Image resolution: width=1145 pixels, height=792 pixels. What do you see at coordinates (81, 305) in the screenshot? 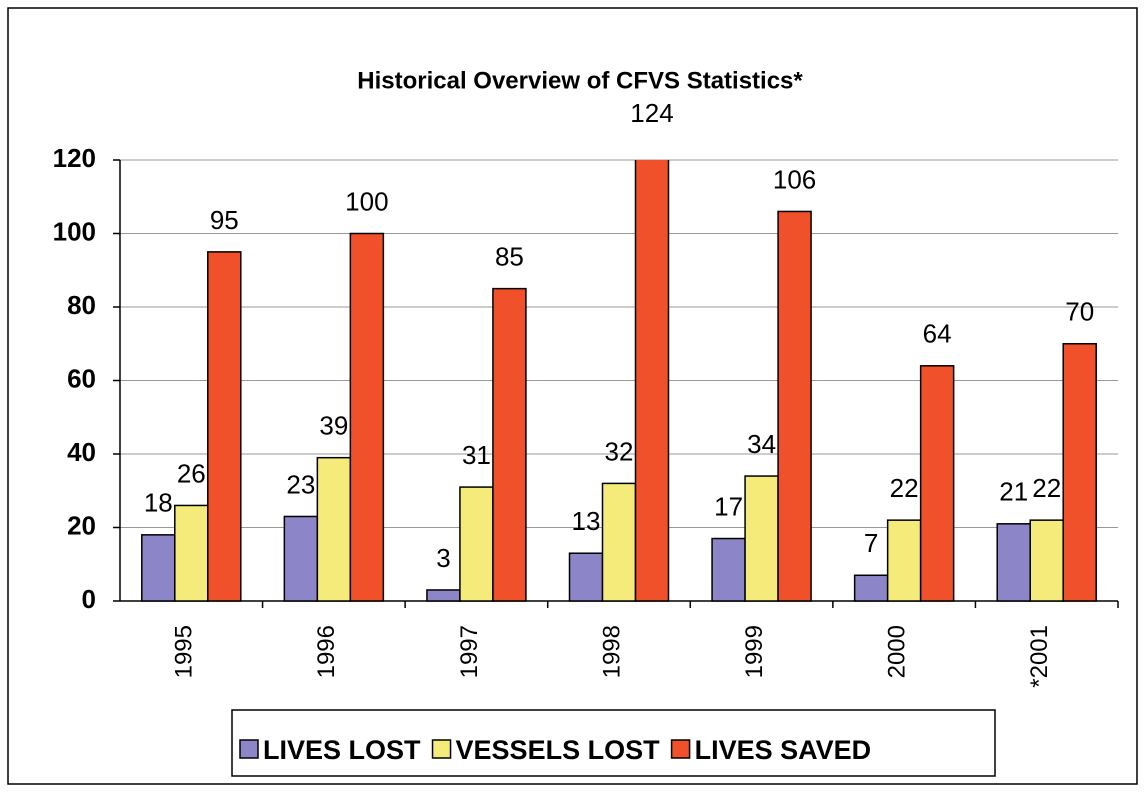
I see `y-tick-label: 80` at bounding box center [81, 305].